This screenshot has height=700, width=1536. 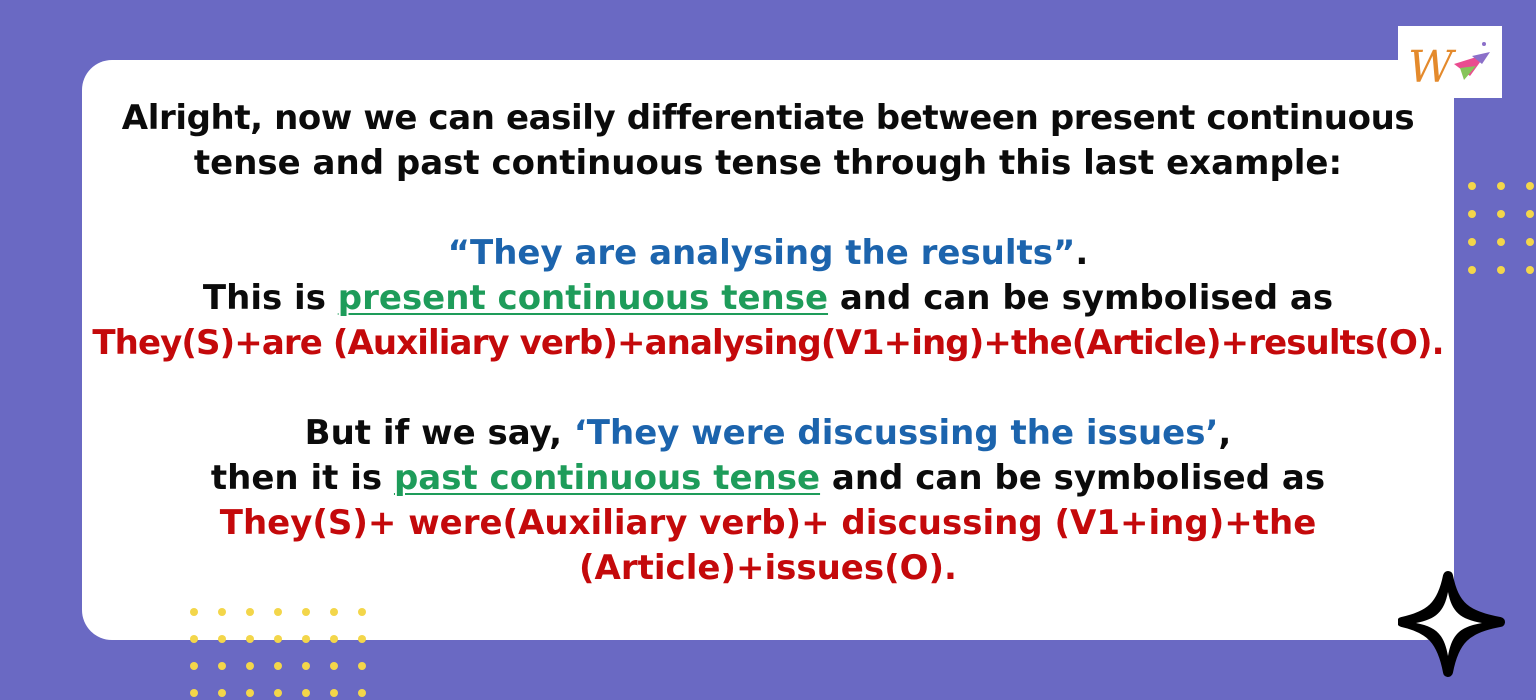 I want to click on logo-purple-triangle, so click(x=1481, y=58).